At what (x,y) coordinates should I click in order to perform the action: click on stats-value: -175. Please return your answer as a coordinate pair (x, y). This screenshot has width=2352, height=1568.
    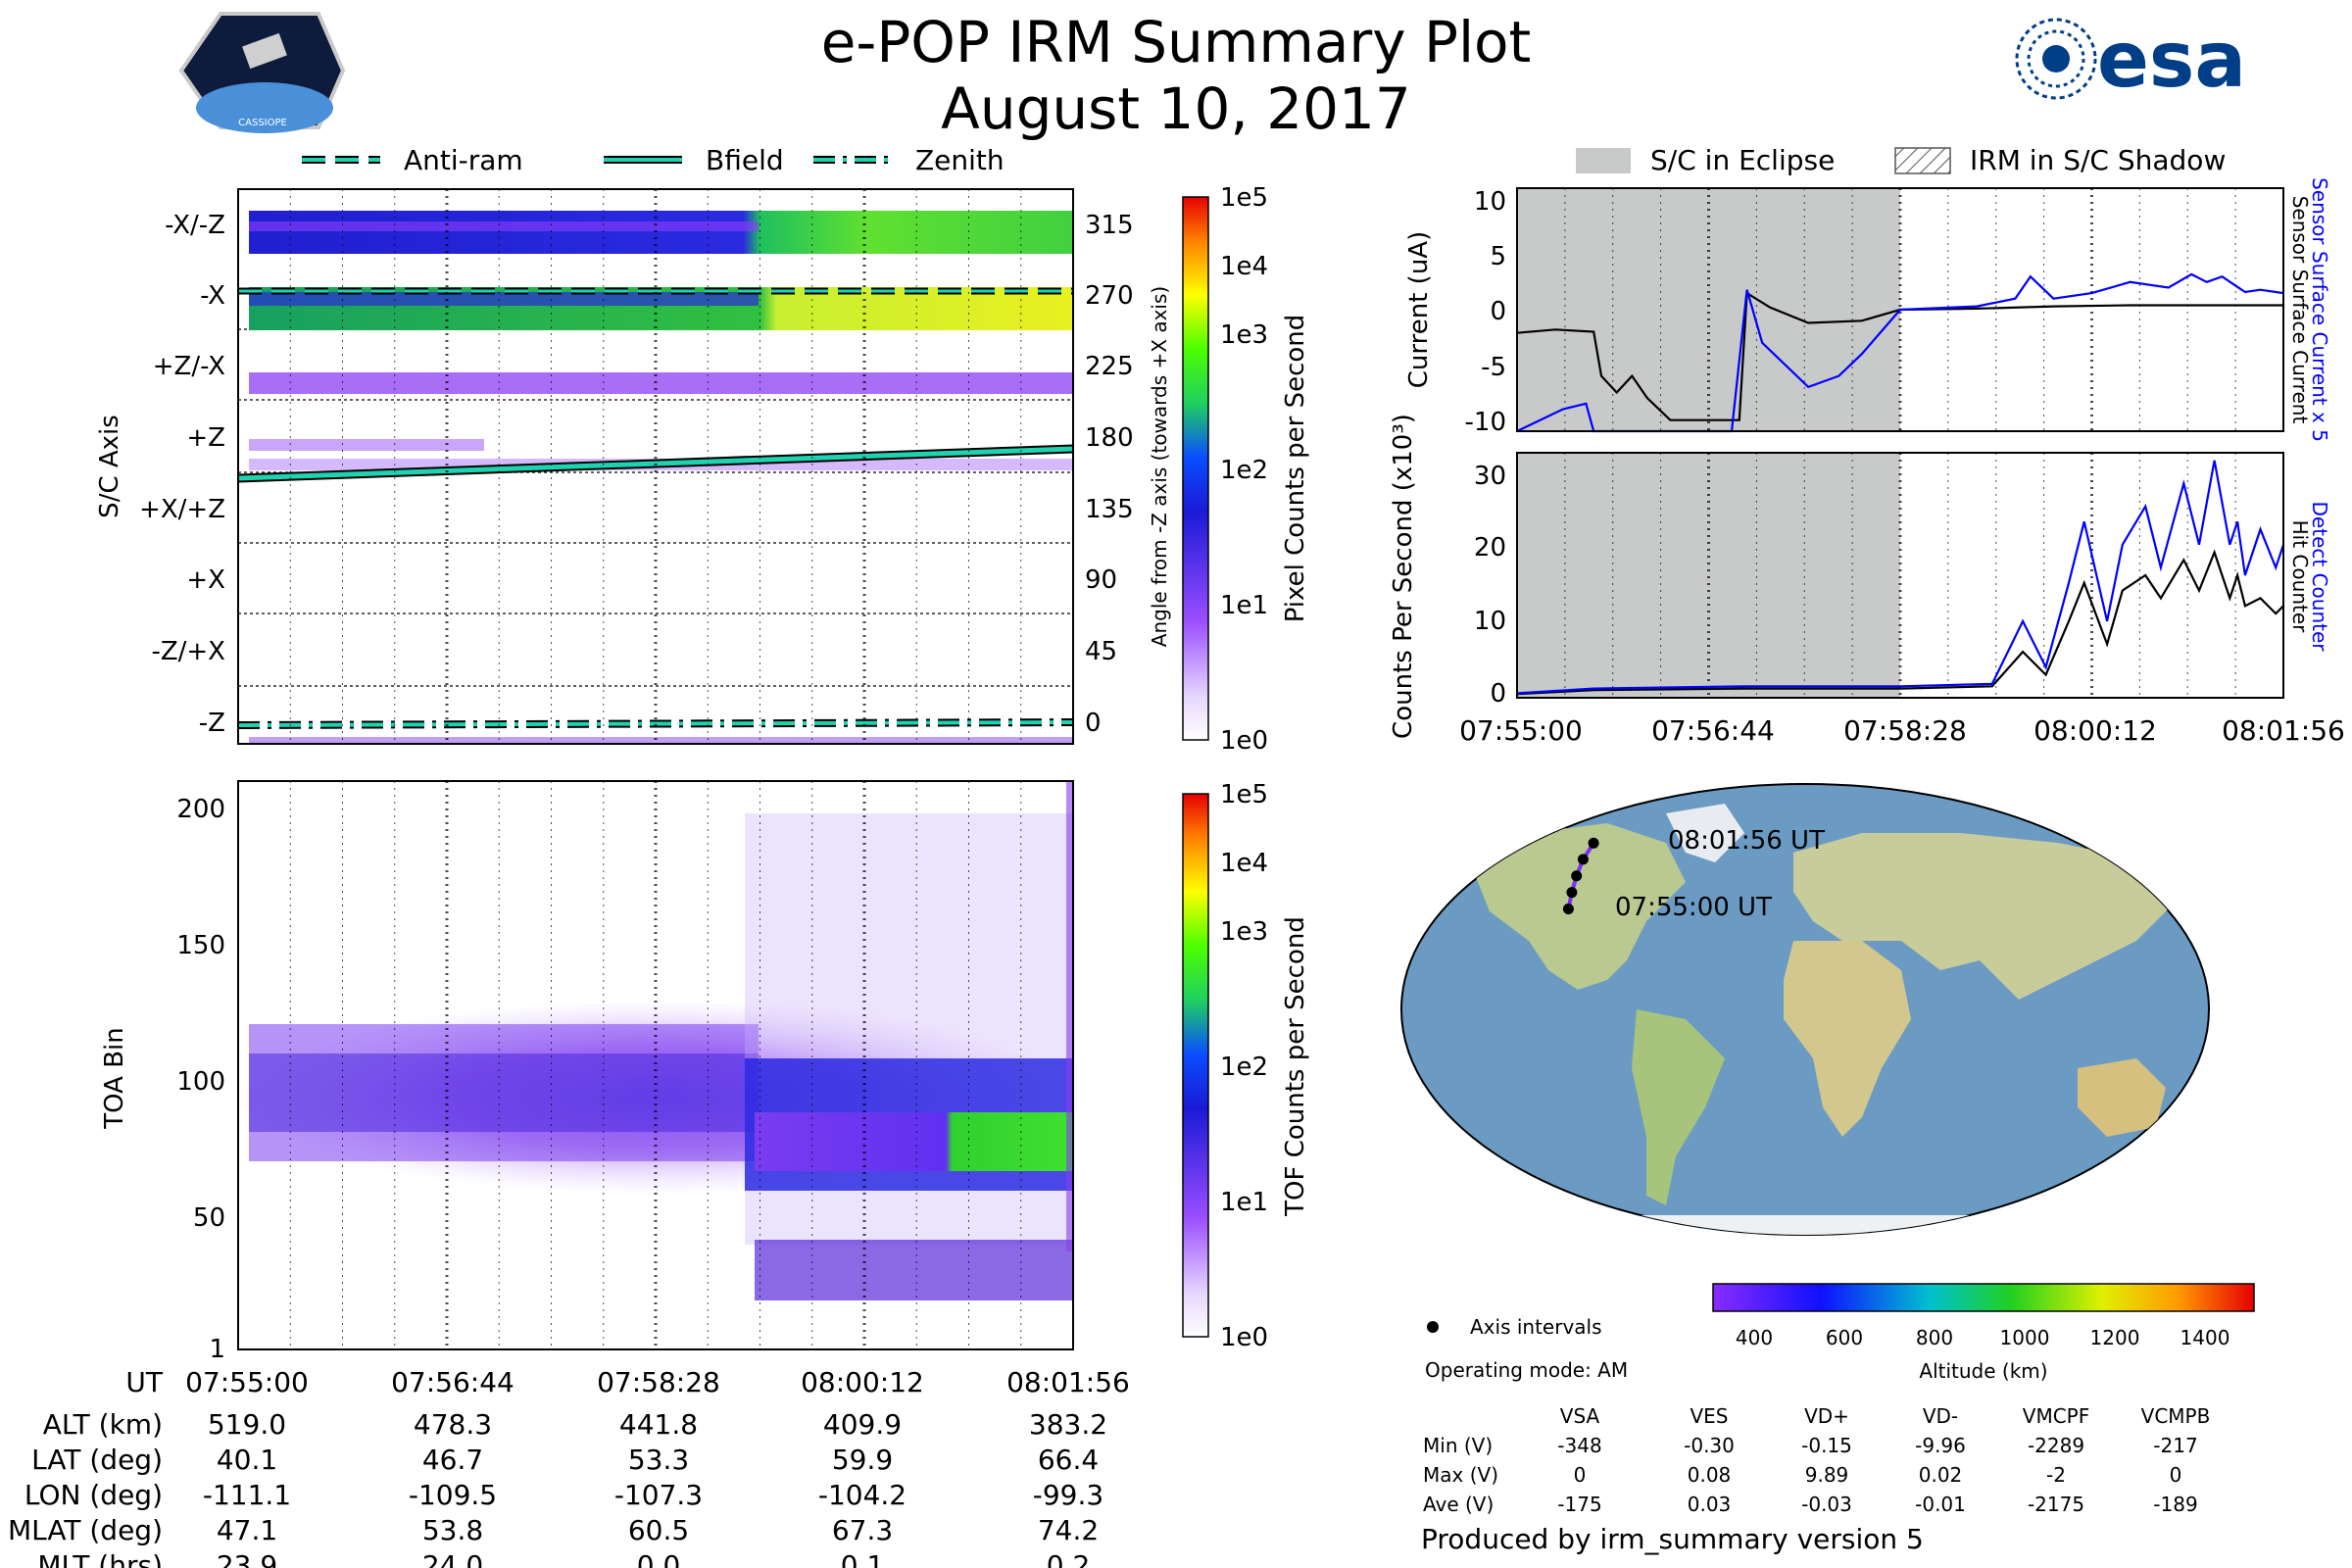
    Looking at the image, I should click on (1579, 1504).